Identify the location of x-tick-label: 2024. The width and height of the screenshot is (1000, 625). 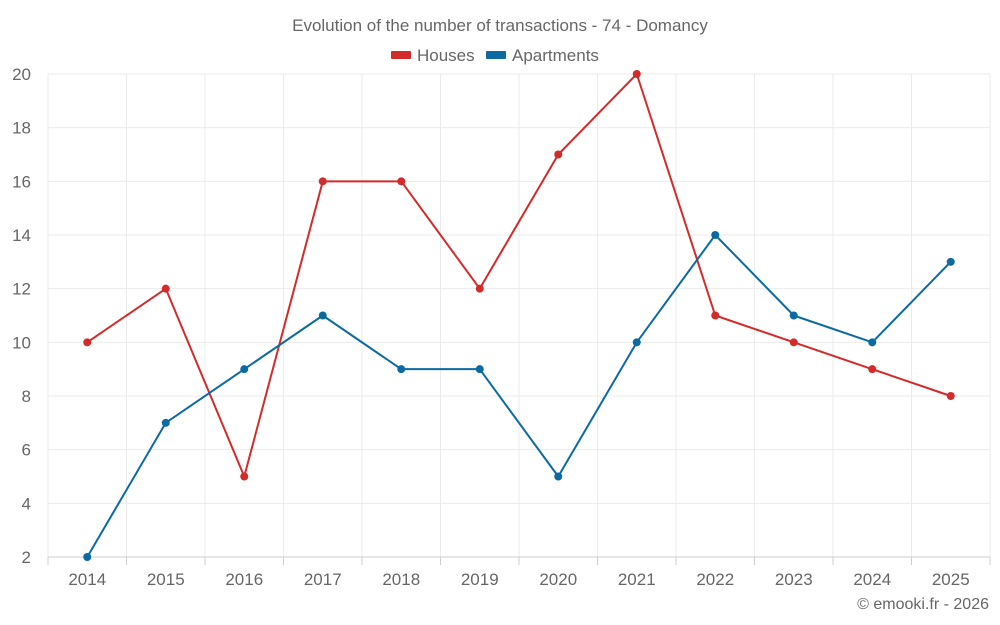
(872, 579).